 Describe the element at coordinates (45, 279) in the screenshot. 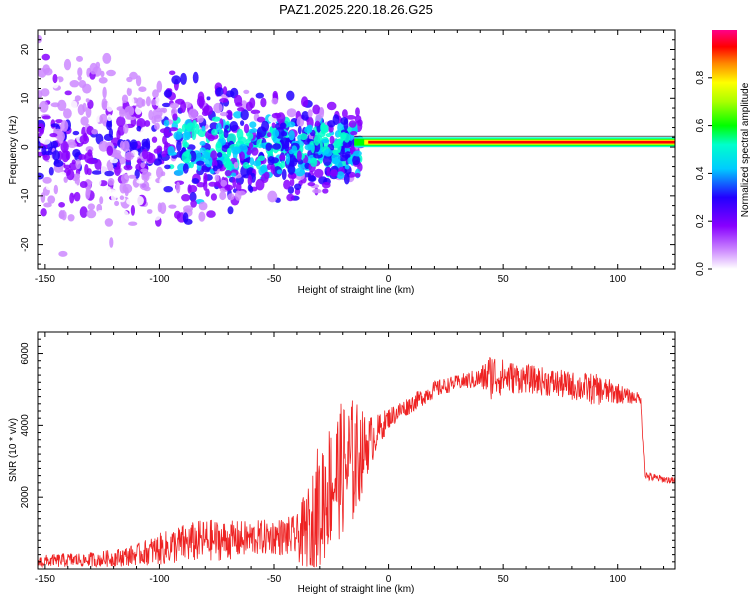

I see `spectrogram-x-tick-label: -150` at that location.